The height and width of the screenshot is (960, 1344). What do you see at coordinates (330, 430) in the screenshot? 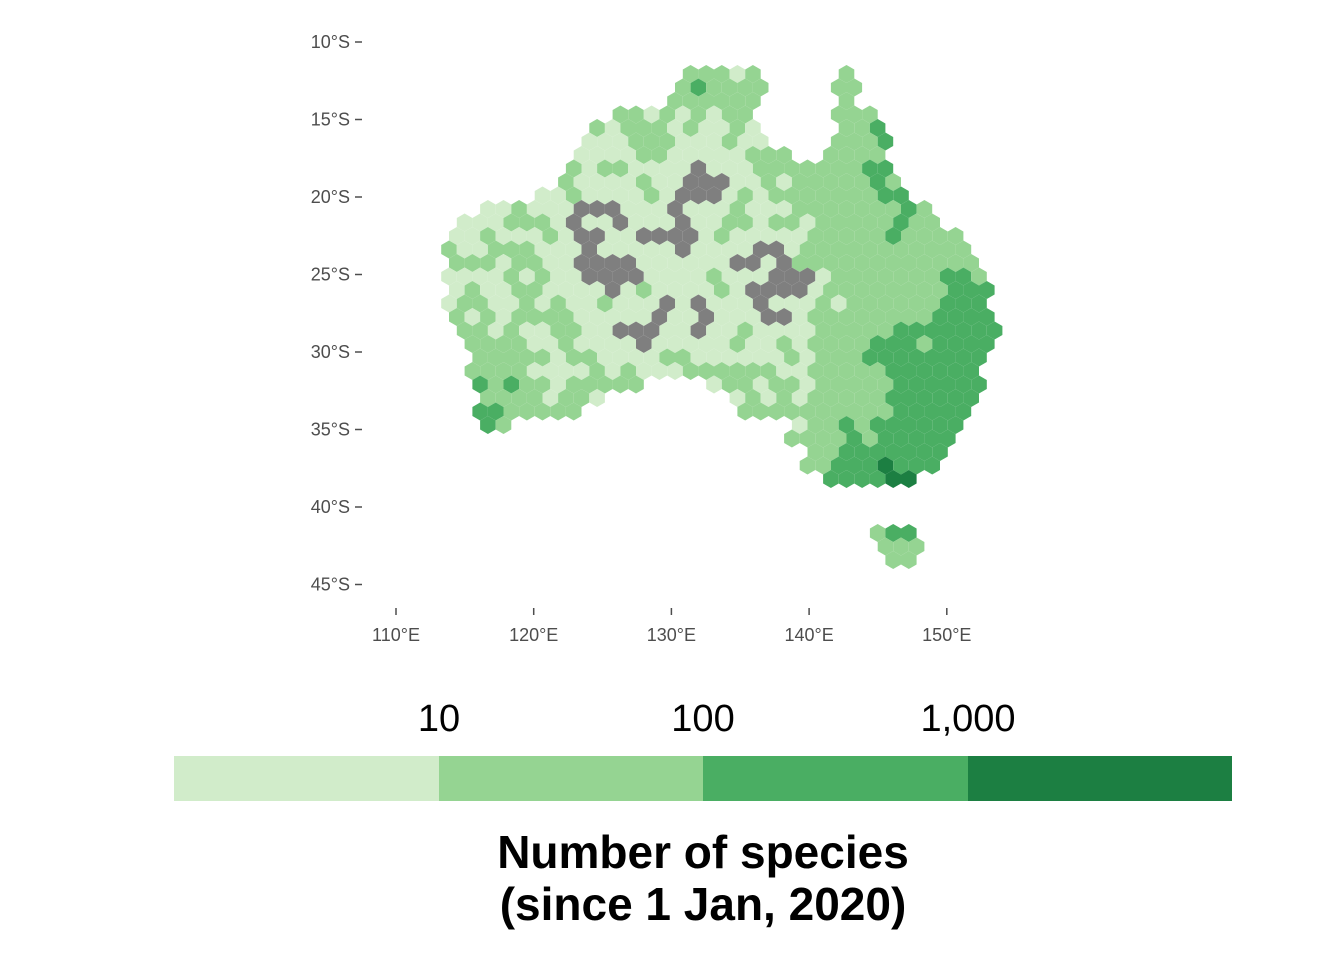
I see `y-tick-label: 35°S` at bounding box center [330, 430].